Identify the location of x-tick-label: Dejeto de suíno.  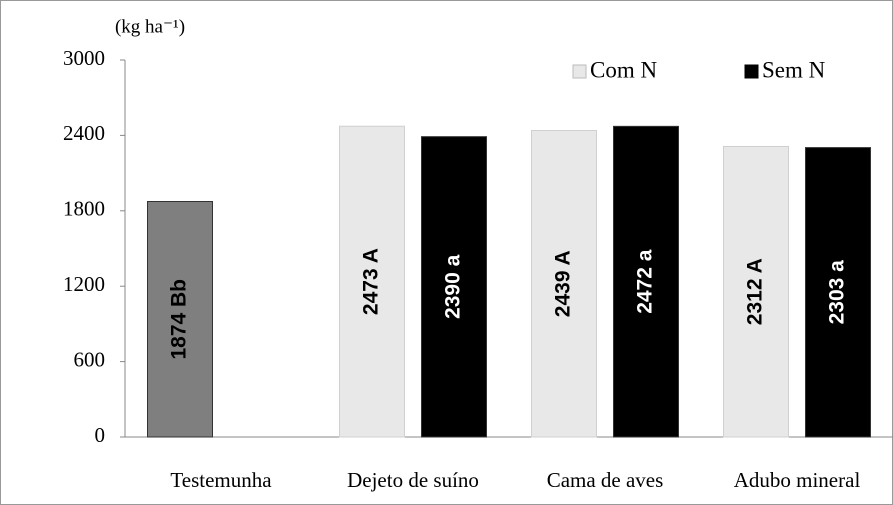
(413, 480).